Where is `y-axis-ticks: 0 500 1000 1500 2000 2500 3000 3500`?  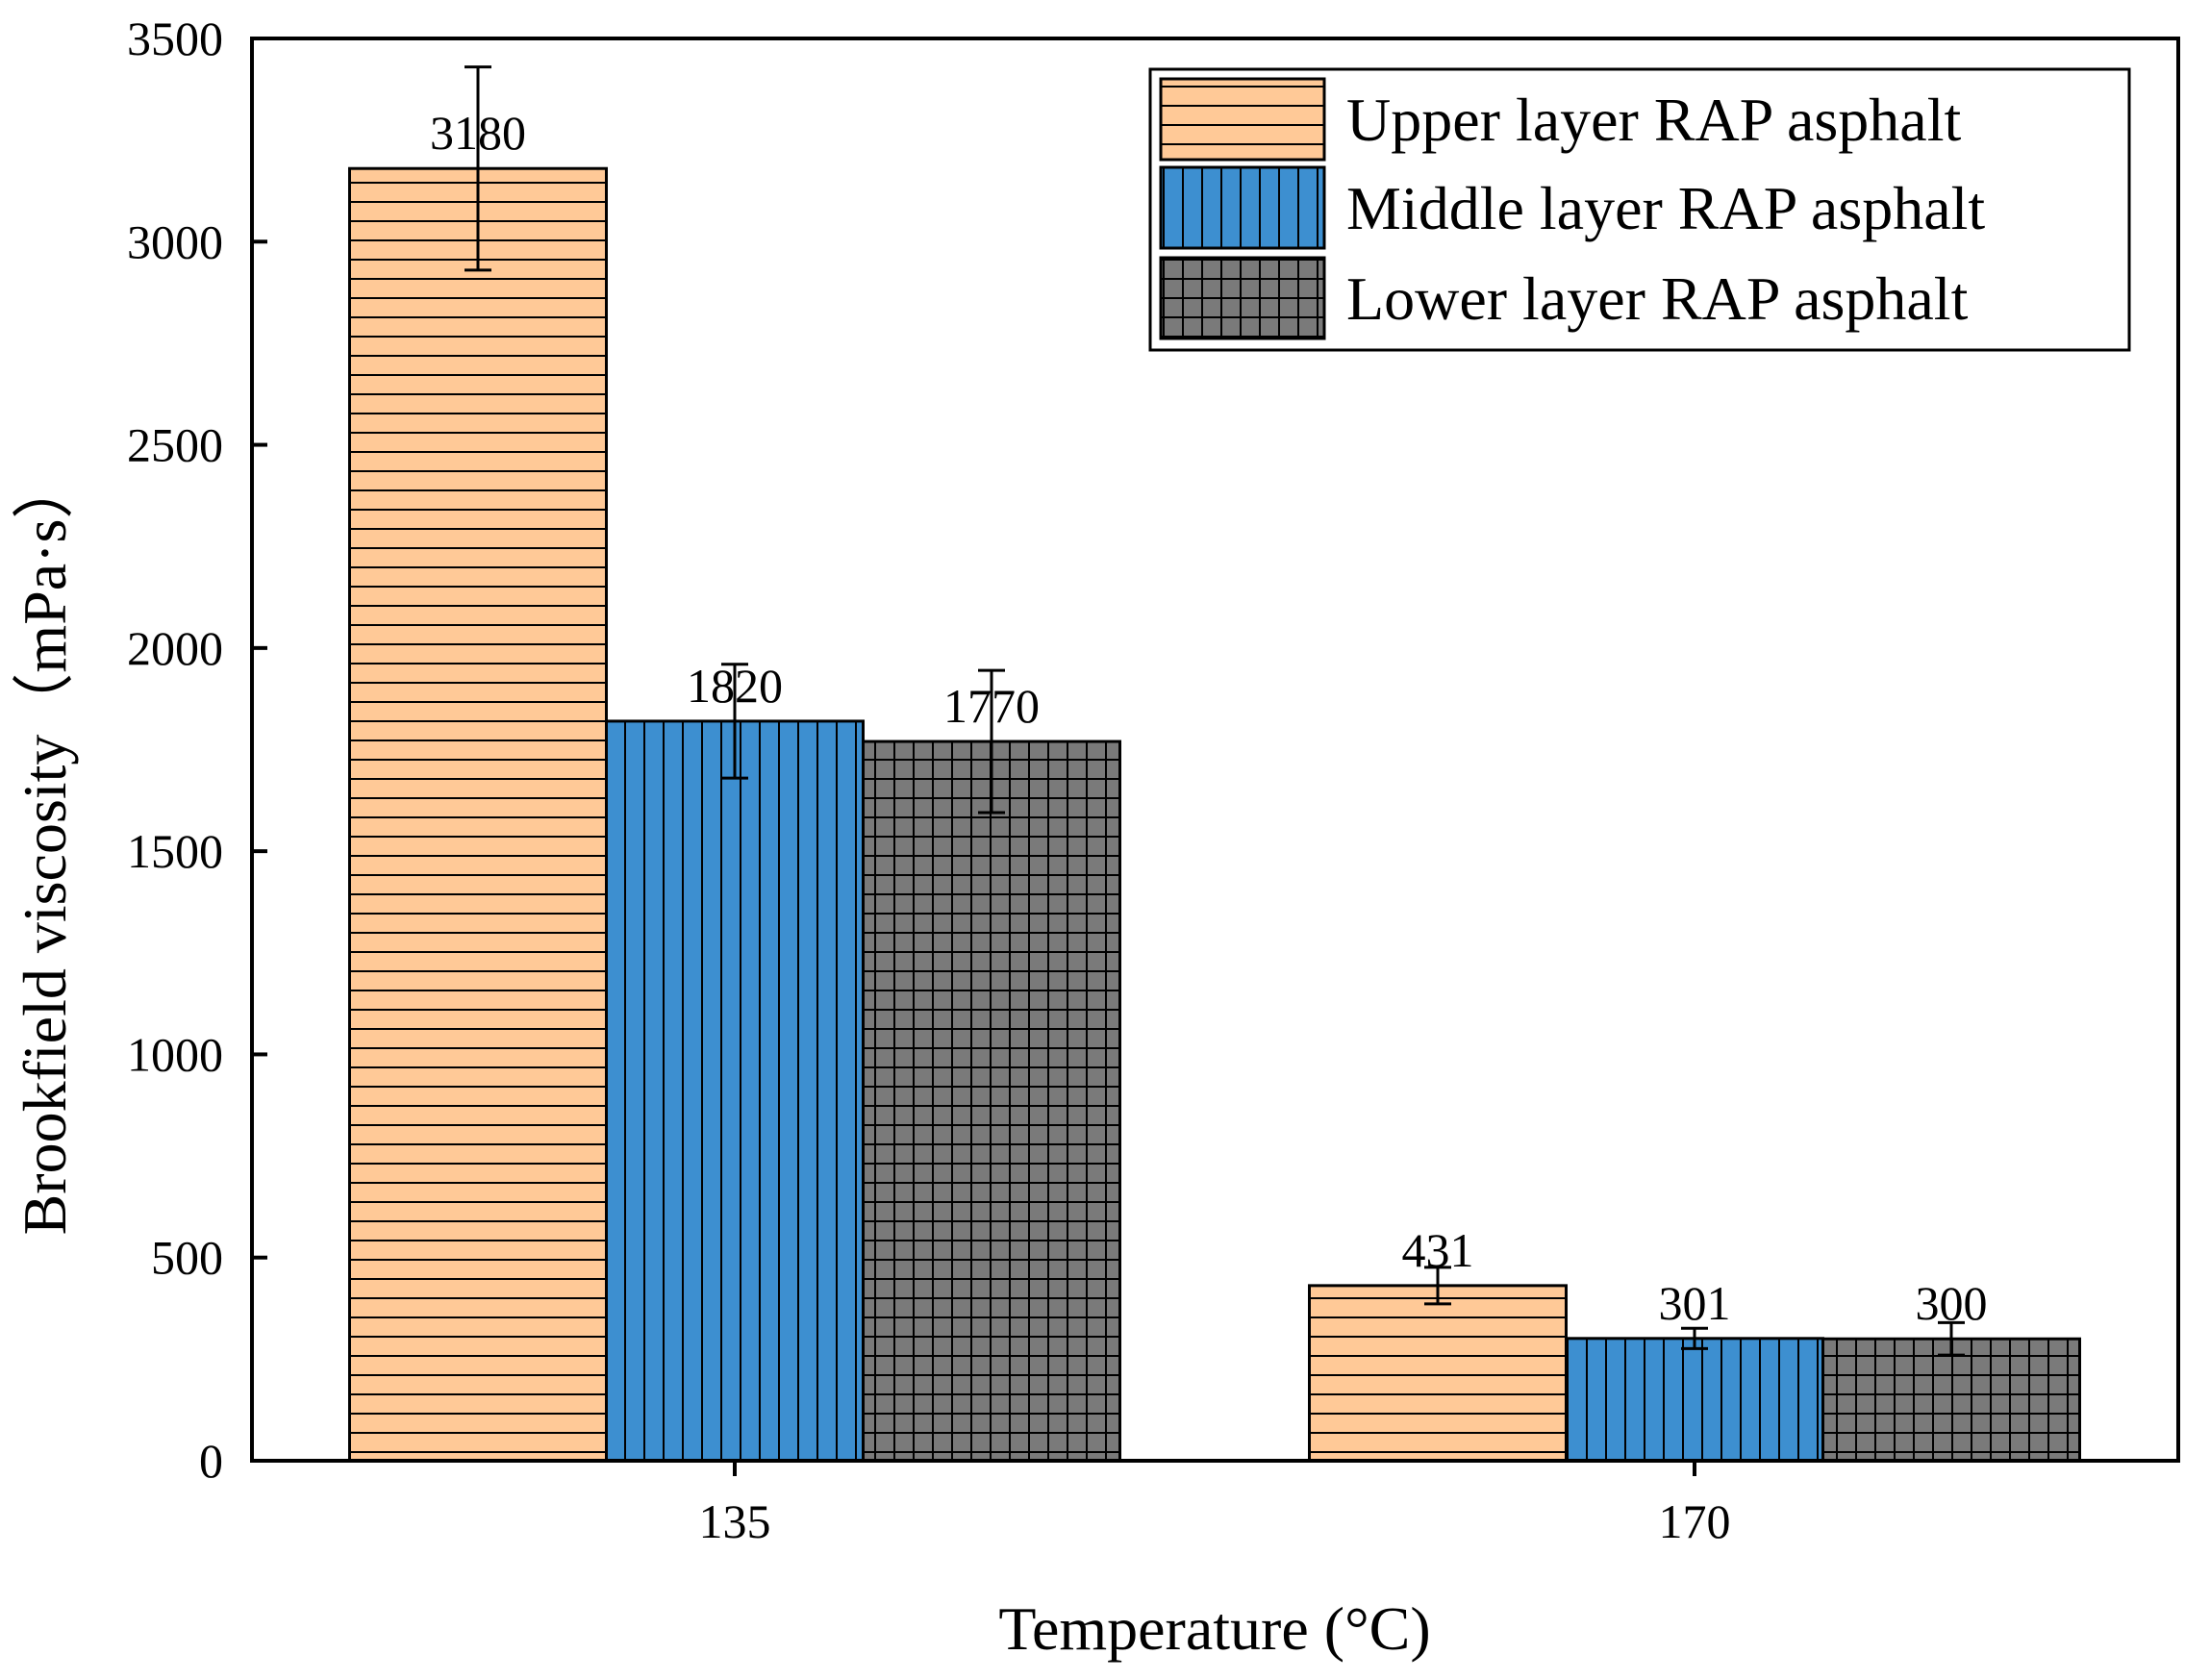 y-axis-ticks: 0 500 1000 1500 2000 2500 3000 3500 is located at coordinates (197, 750).